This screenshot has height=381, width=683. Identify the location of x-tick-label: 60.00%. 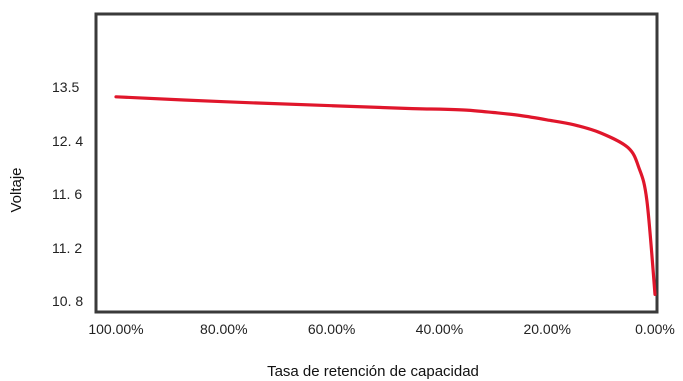
(331, 329).